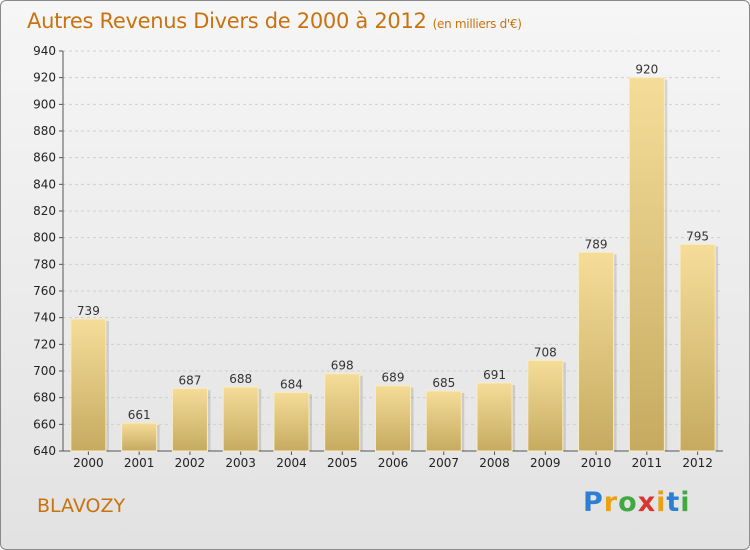 This screenshot has width=750, height=550. I want to click on bar-value-label: 689, so click(393, 378).